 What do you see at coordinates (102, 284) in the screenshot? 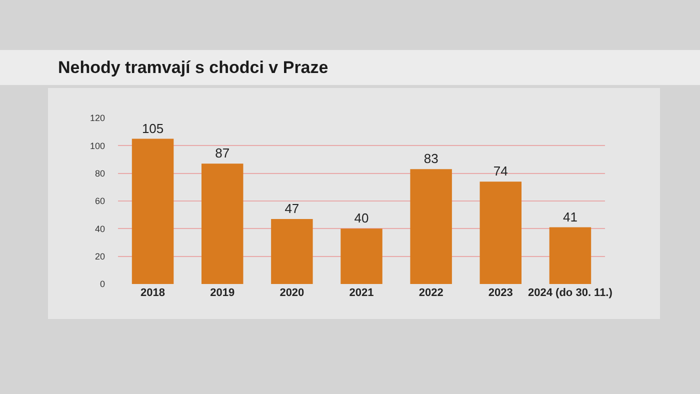
I see `y-tick-label: 0` at bounding box center [102, 284].